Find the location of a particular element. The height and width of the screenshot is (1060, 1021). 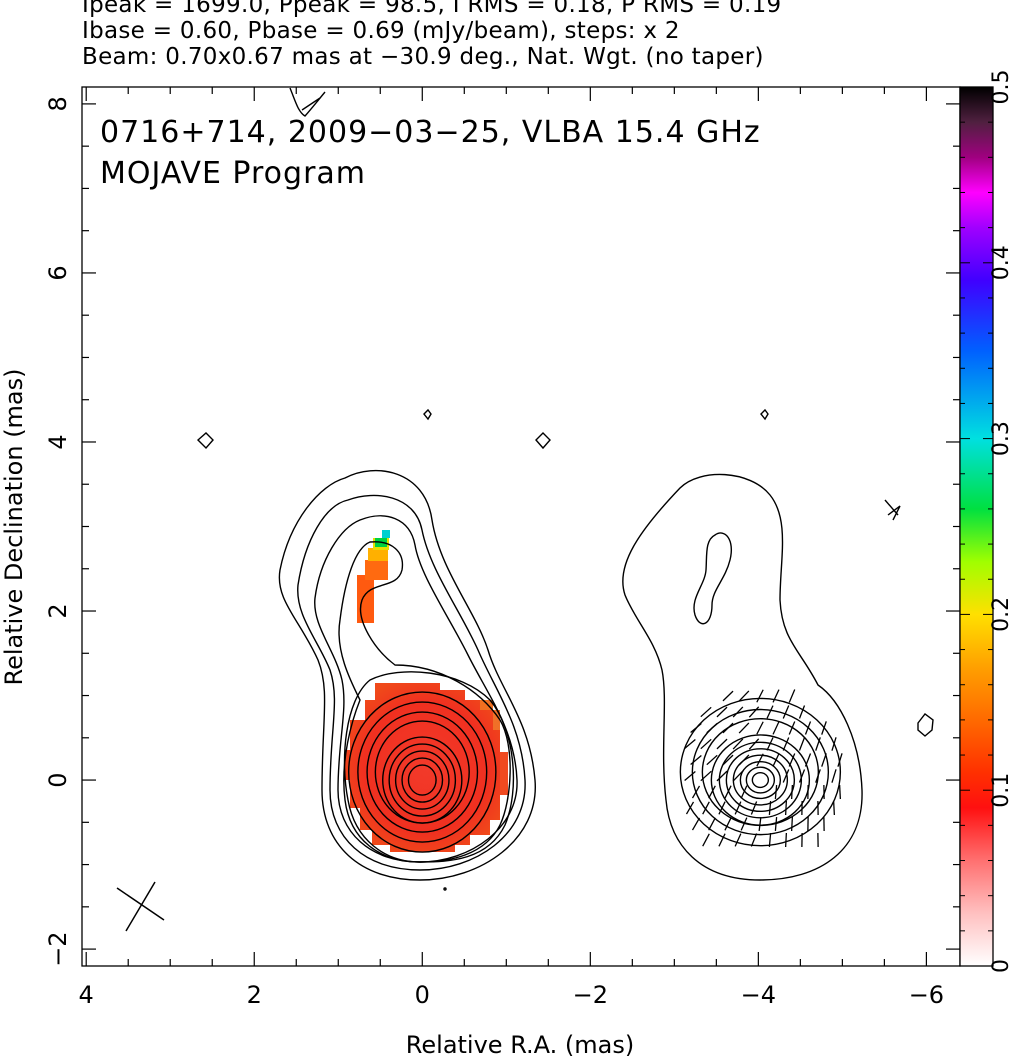

pol-jet-pixel is located at coordinates (386, 534).